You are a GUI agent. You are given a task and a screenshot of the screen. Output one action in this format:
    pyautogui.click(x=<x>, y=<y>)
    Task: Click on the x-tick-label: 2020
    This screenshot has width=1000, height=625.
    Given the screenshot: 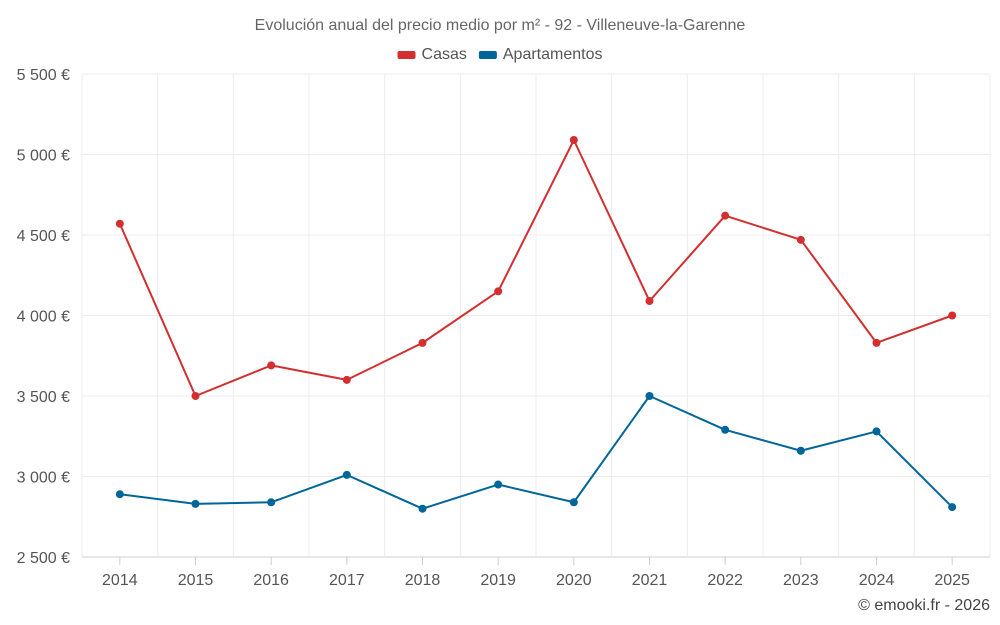 What is the action you would take?
    pyautogui.click(x=574, y=580)
    